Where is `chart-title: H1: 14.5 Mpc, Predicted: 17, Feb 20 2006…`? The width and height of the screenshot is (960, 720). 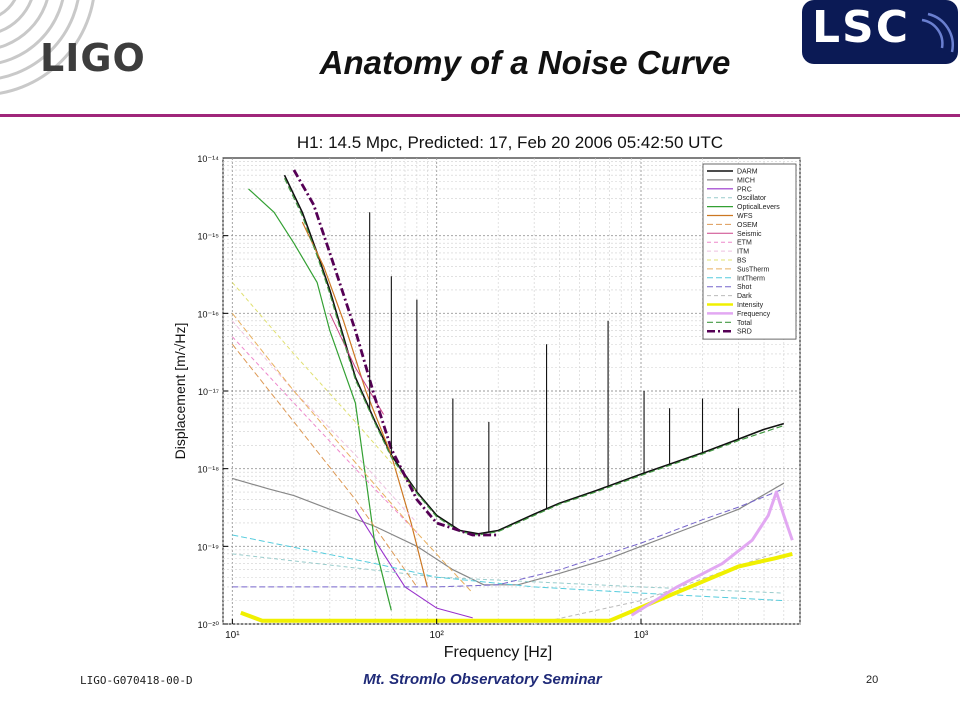 chart-title: H1: 14.5 Mpc, Predicted: 17, Feb 20 2006… is located at coordinates (510, 142).